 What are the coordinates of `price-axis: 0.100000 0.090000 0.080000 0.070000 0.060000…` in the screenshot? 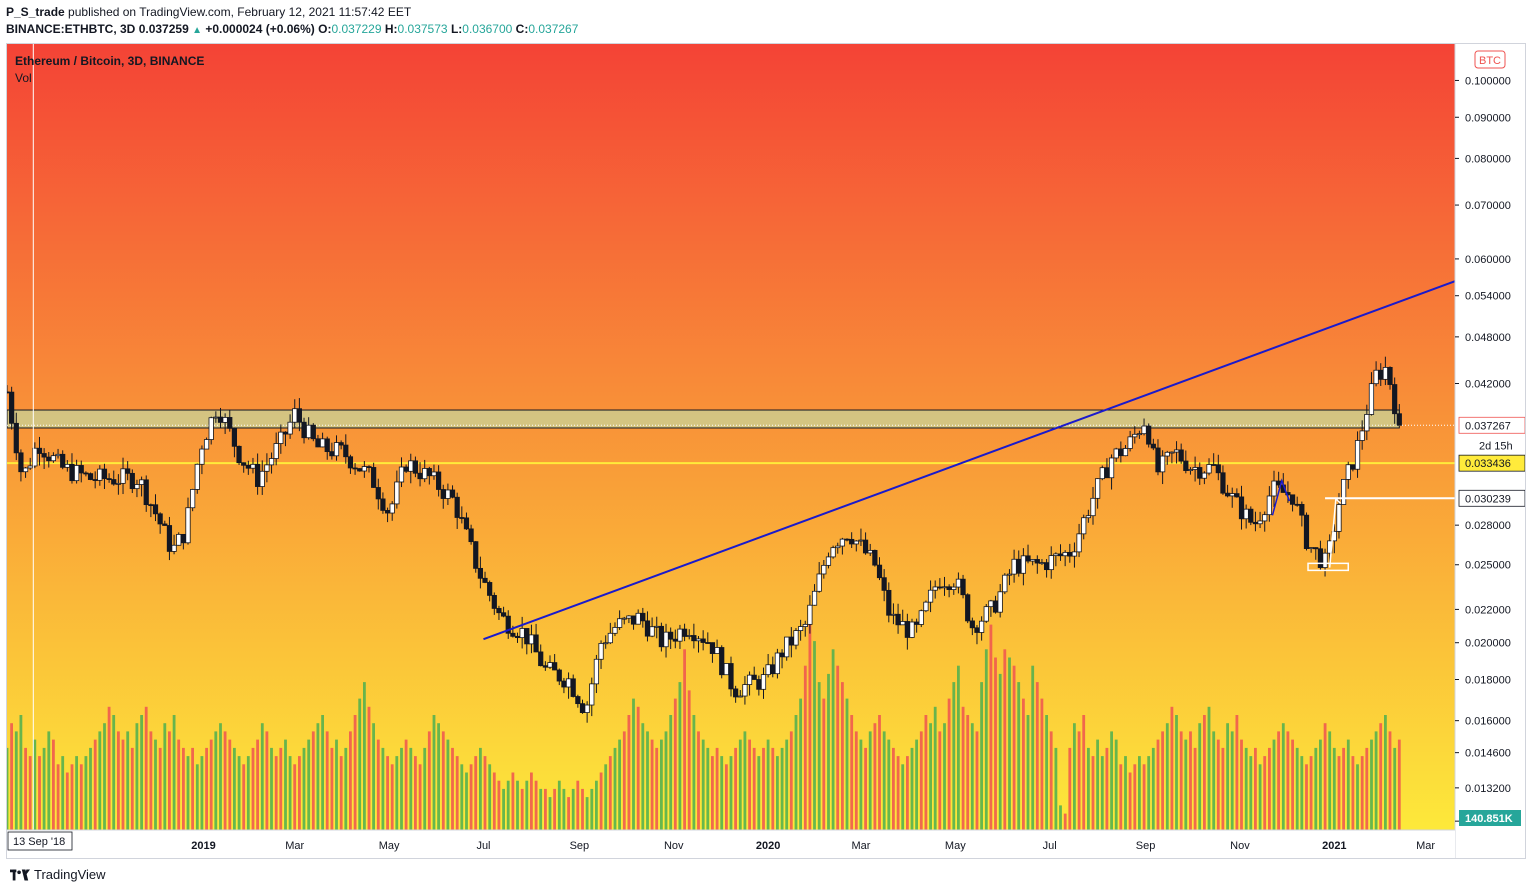 It's located at (1490, 451).